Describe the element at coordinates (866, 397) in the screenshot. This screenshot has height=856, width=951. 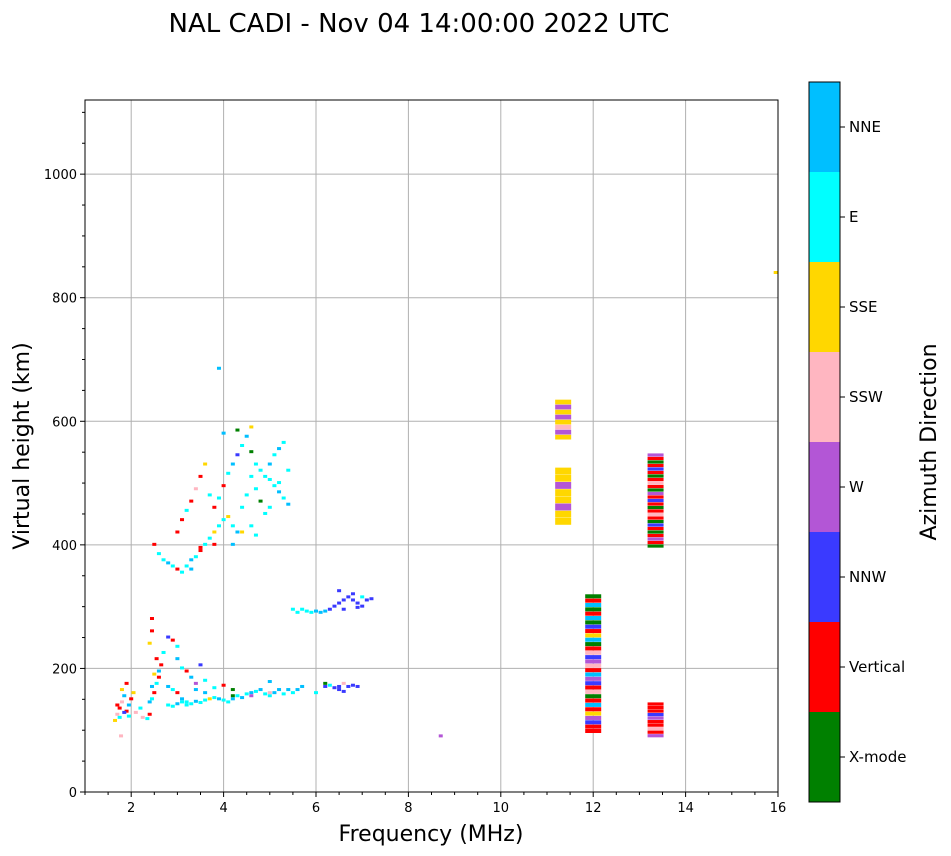
I see `colorbar-tick-label: SSW` at that location.